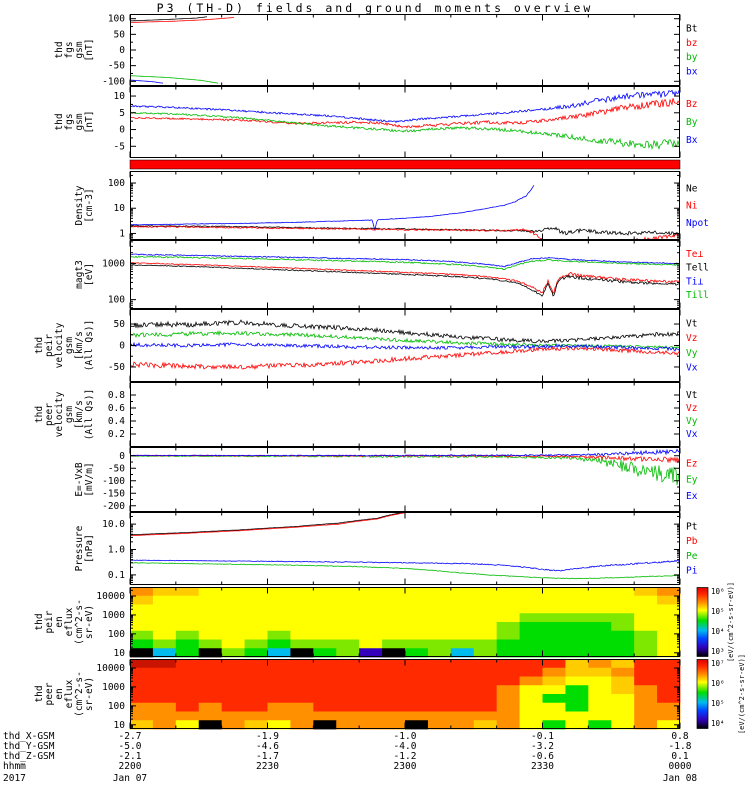 This screenshot has width=750, height=800. Describe the element at coordinates (174, 79) in the screenshot. I see `trace-by` at that location.